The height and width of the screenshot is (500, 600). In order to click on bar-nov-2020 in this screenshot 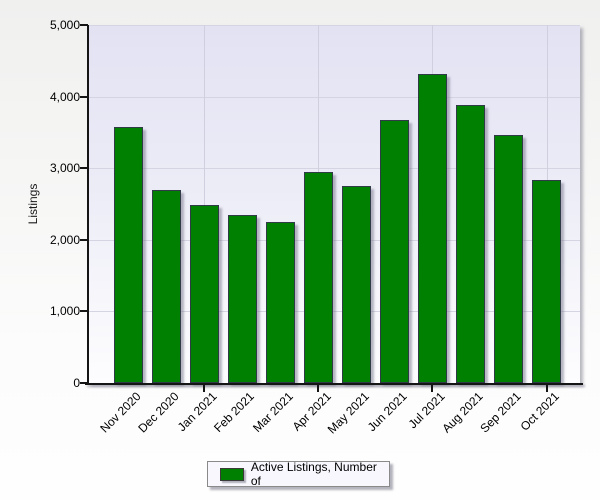, I will do `click(128, 255)`.